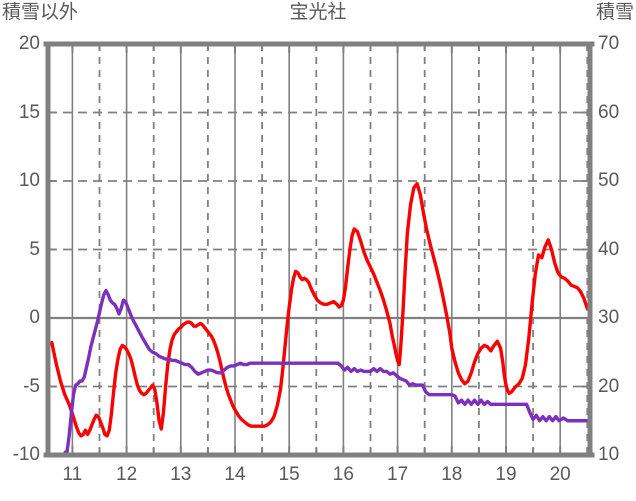 The width and height of the screenshot is (636, 501). I want to click on y-axis-right-tick-label: 20, so click(609, 386).